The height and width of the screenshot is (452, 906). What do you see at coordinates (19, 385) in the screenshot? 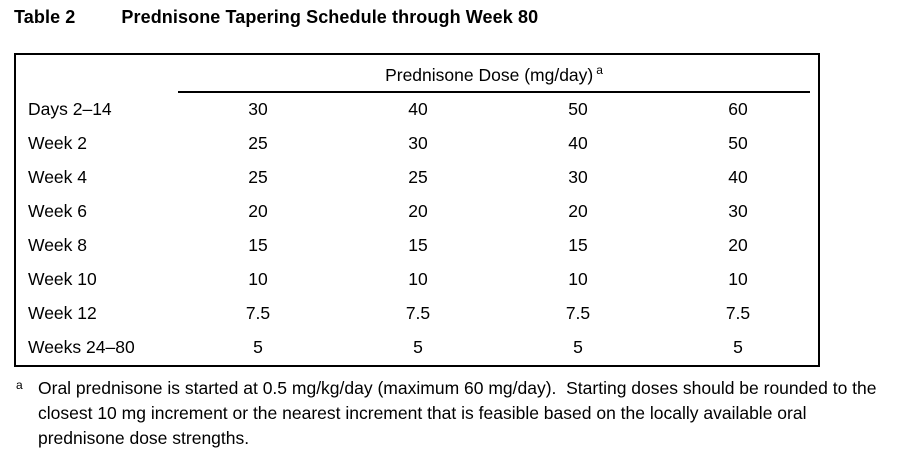
I see `footnote-marker: a` at bounding box center [19, 385].